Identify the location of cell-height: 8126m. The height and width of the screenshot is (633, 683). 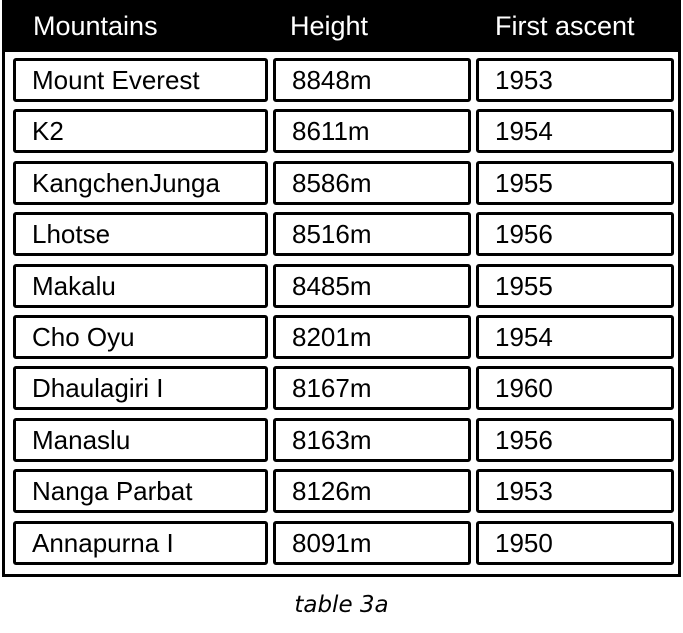
(372, 491).